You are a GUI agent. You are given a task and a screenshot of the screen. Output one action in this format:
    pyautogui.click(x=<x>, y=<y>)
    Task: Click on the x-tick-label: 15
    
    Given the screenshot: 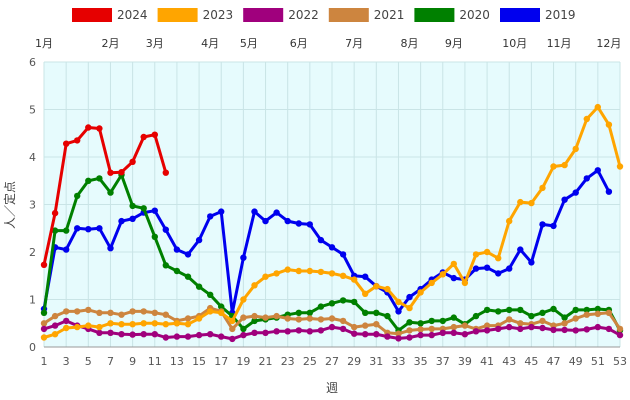 What is the action you would take?
    pyautogui.click(x=199, y=361)
    